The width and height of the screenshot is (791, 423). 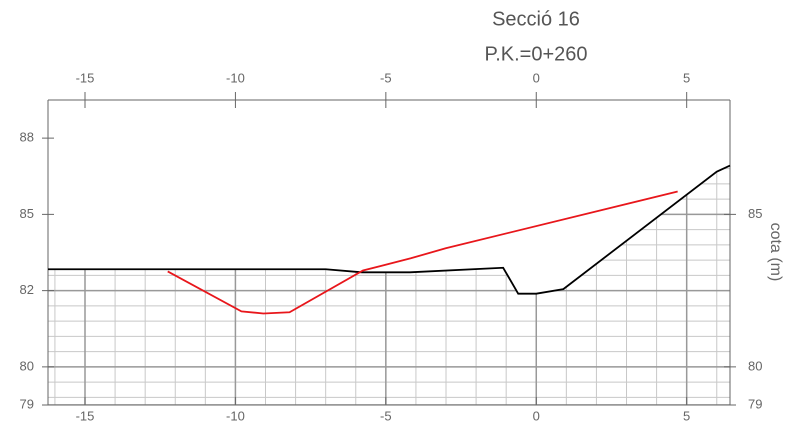 What do you see at coordinates (755, 213) in the screenshot?
I see `y2-tick-label: 85` at bounding box center [755, 213].